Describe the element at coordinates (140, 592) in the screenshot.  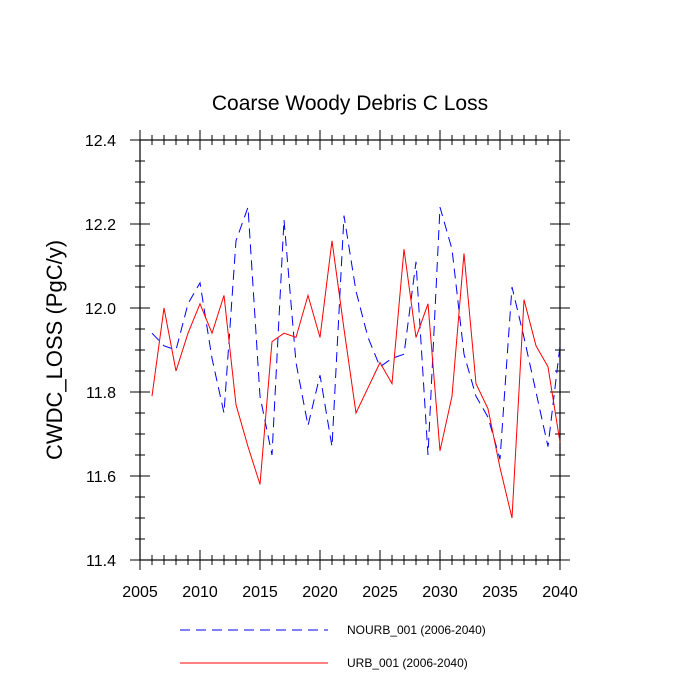
I see `x-tick-label: 2005` at that location.